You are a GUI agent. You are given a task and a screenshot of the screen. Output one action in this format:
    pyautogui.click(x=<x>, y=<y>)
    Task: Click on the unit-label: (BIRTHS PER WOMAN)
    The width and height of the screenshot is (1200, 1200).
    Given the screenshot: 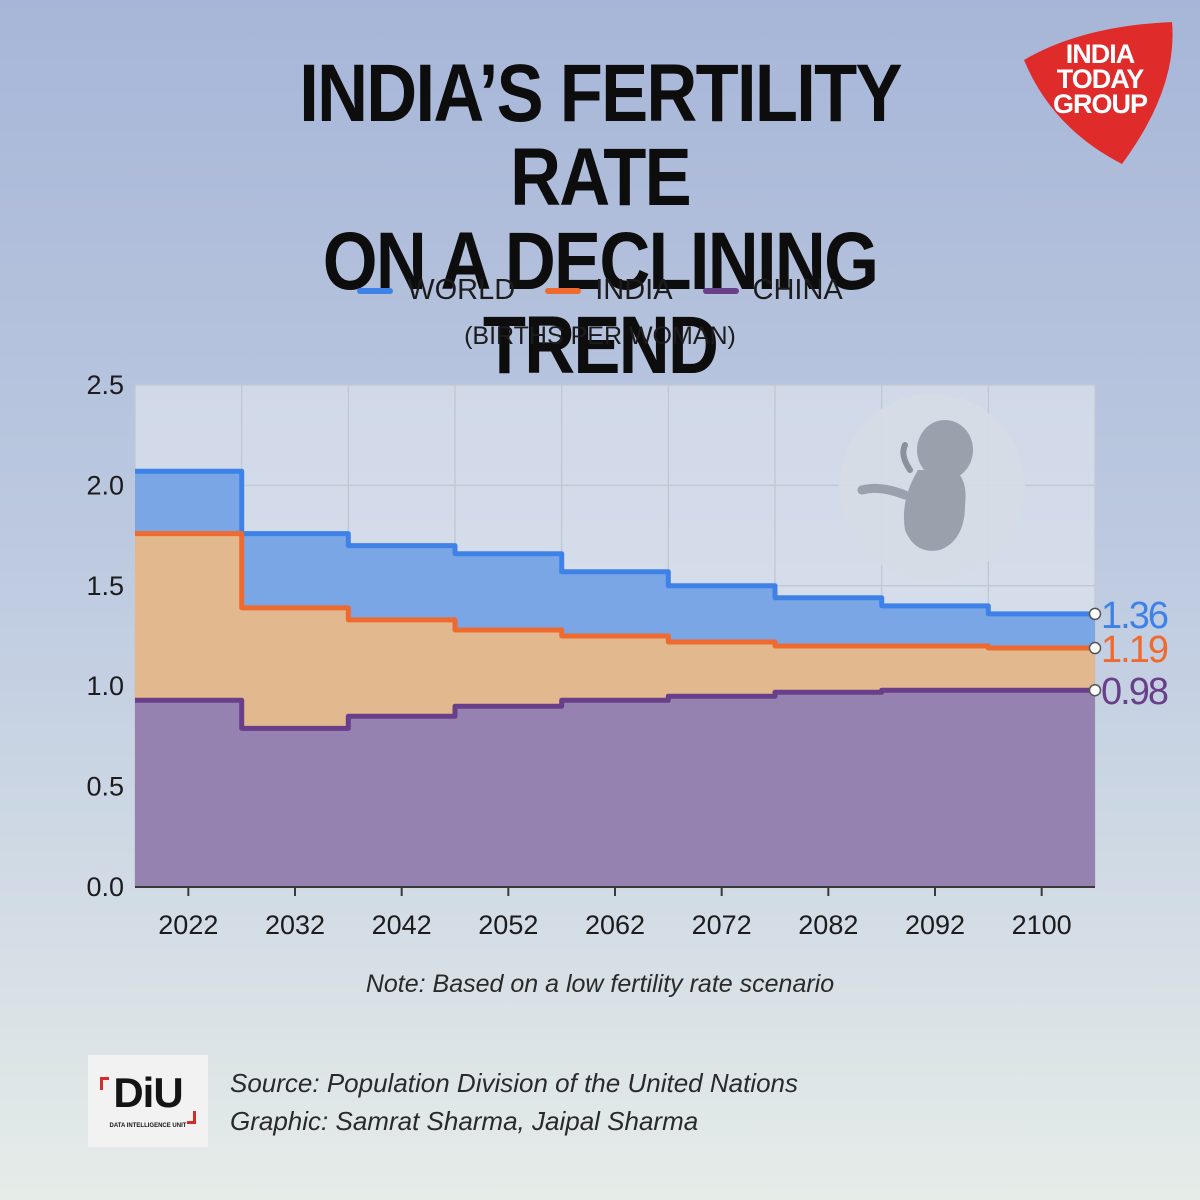 What is the action you would take?
    pyautogui.click(x=600, y=336)
    